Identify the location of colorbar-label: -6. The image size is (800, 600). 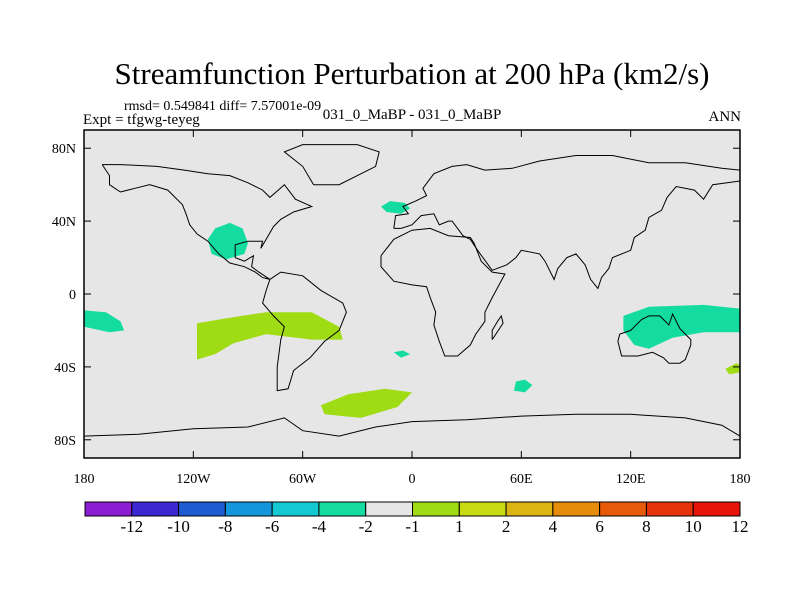
(272, 526).